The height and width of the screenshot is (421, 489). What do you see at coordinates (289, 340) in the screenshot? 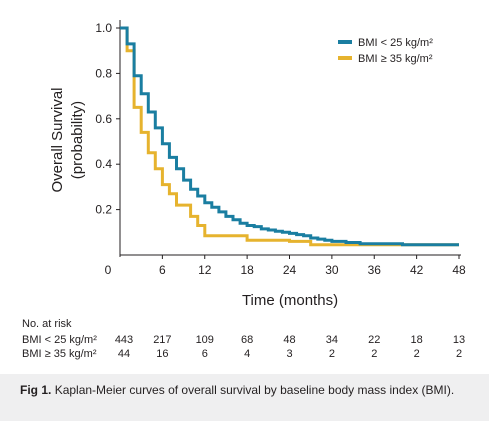
I see `risk-value: 48` at bounding box center [289, 340].